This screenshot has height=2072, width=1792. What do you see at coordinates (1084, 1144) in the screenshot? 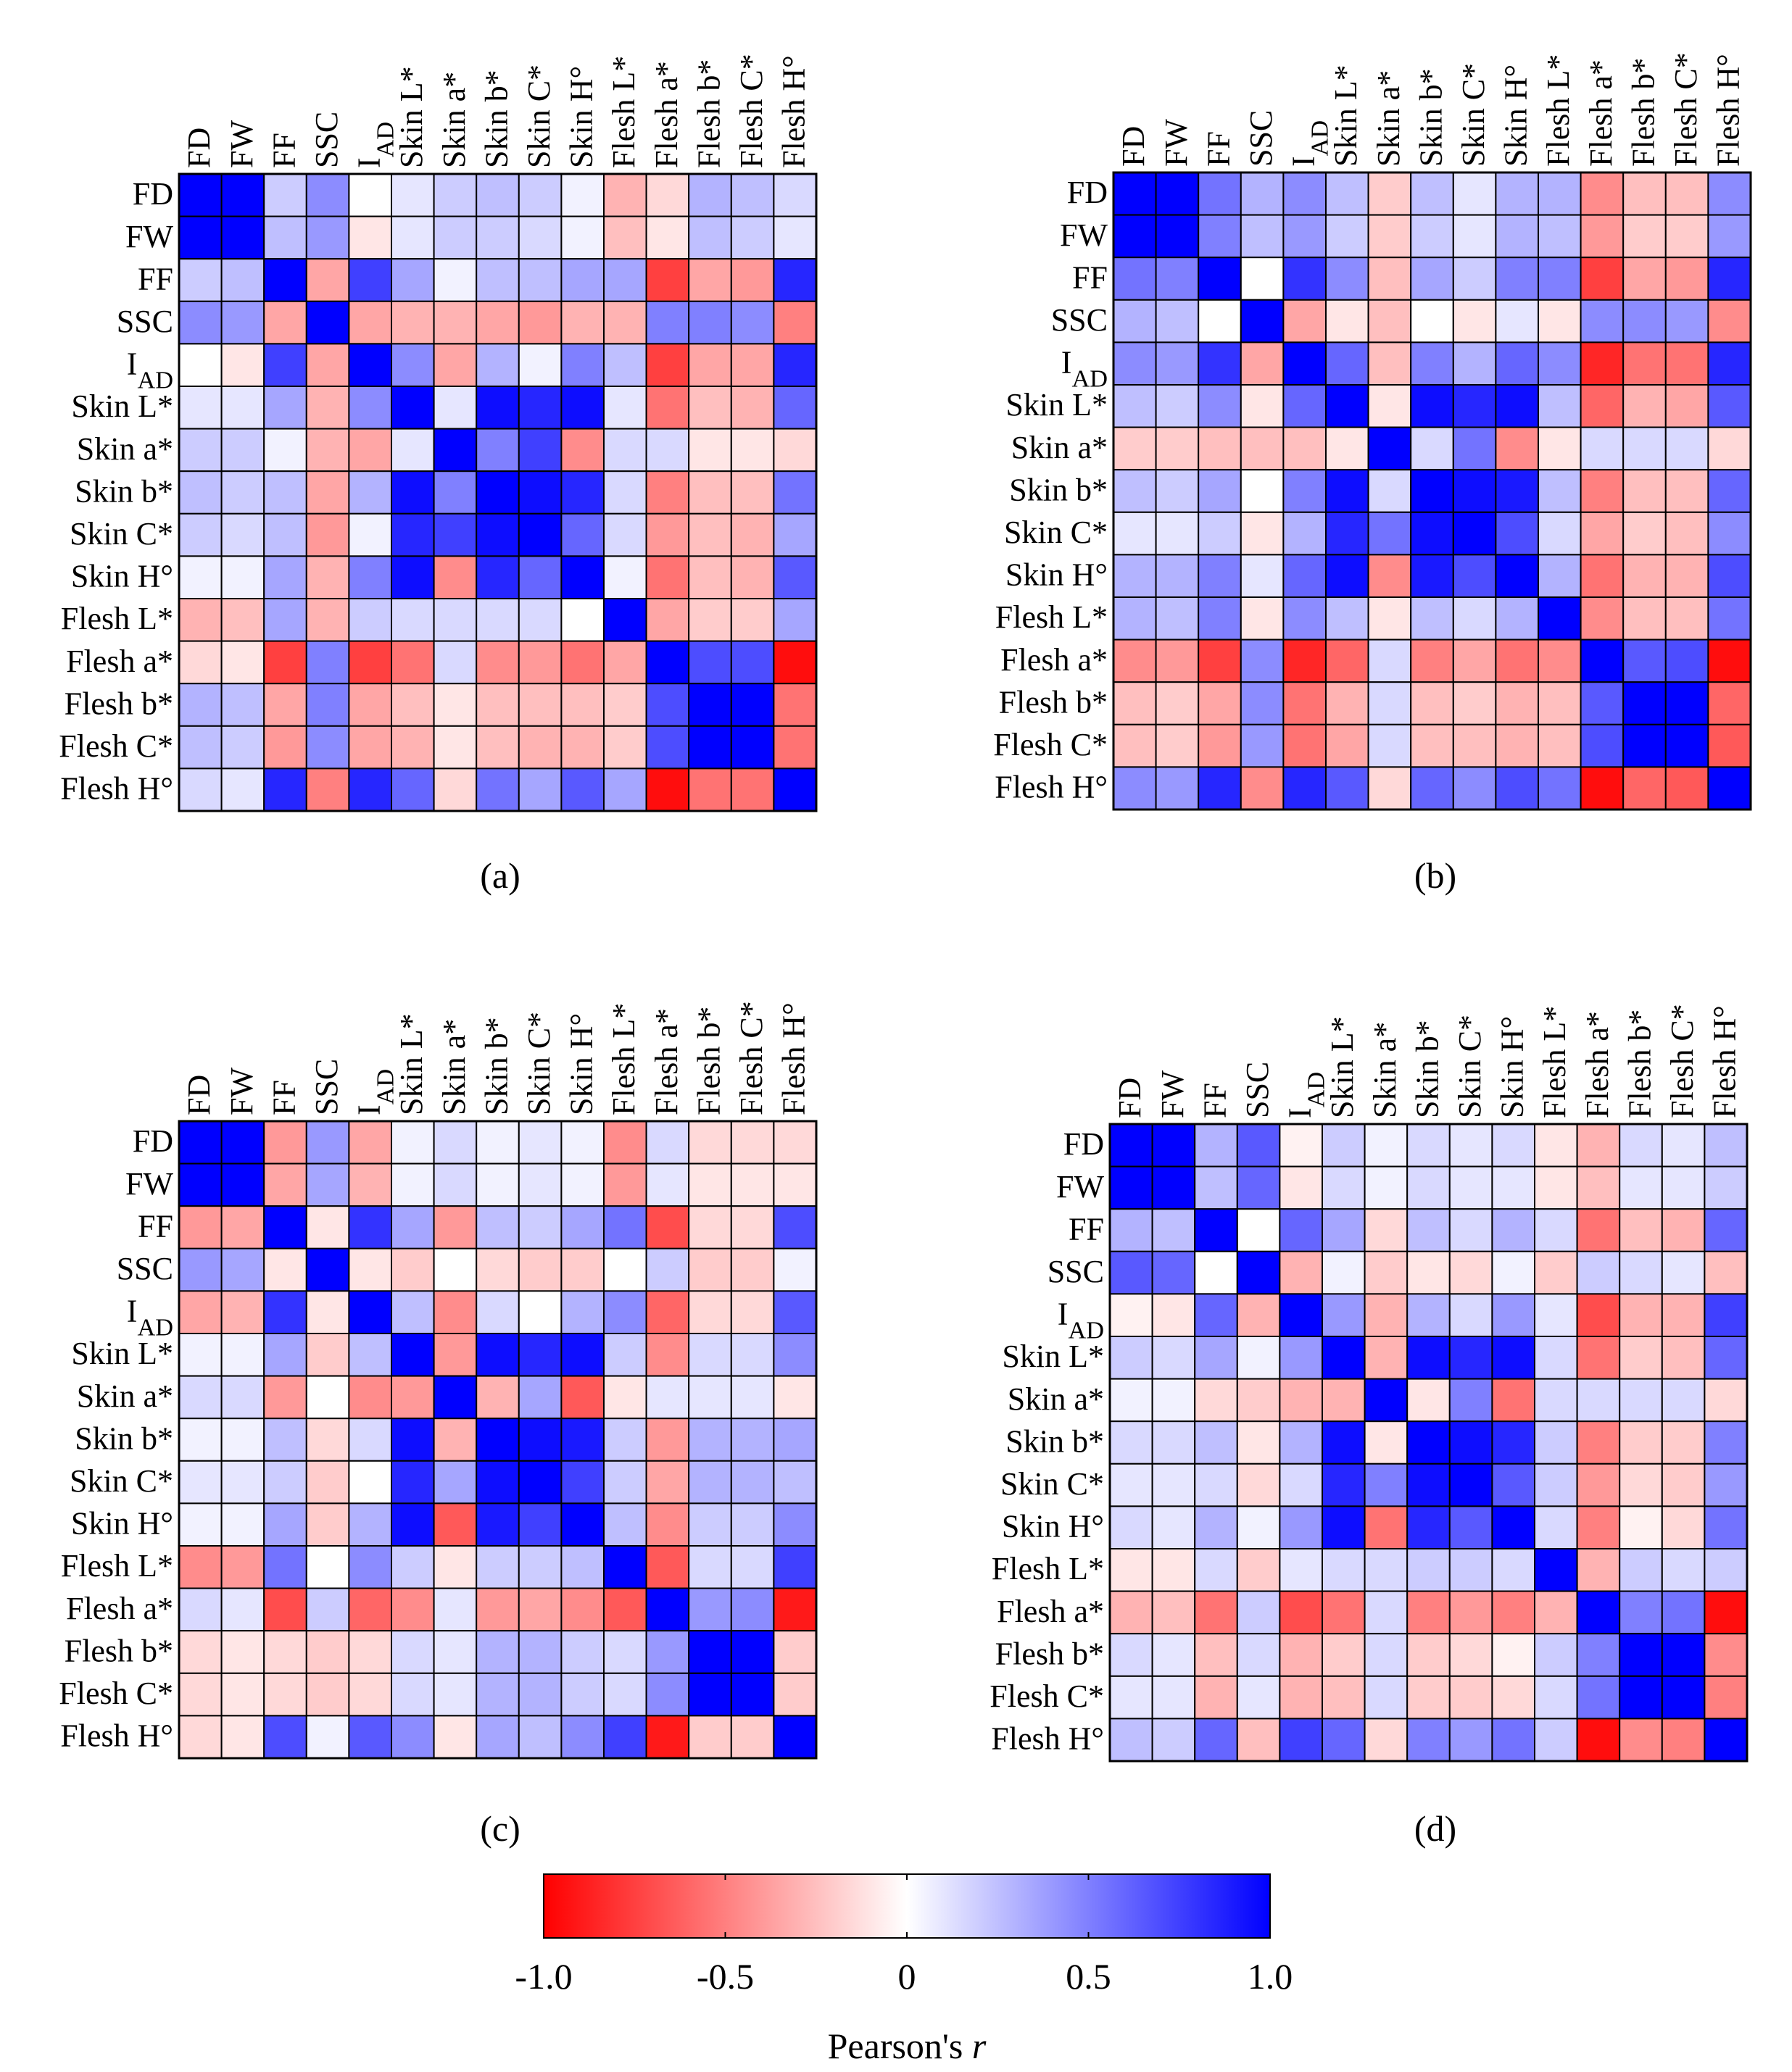
I see `row-label-fd: FD` at bounding box center [1084, 1144].